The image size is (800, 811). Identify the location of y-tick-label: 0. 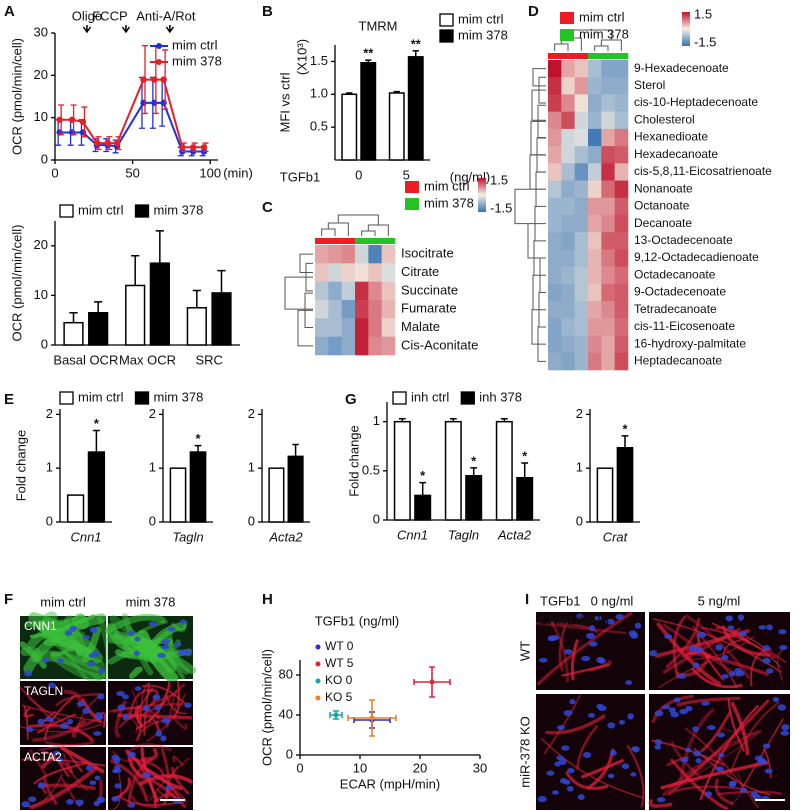
(44, 343).